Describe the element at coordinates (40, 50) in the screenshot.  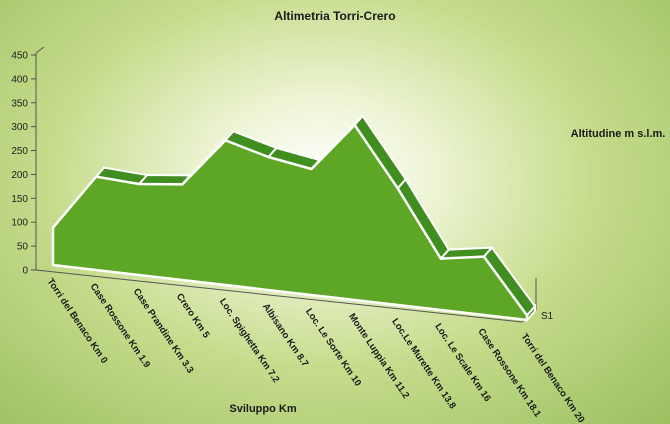
I see `y-axis-top-depth` at that location.